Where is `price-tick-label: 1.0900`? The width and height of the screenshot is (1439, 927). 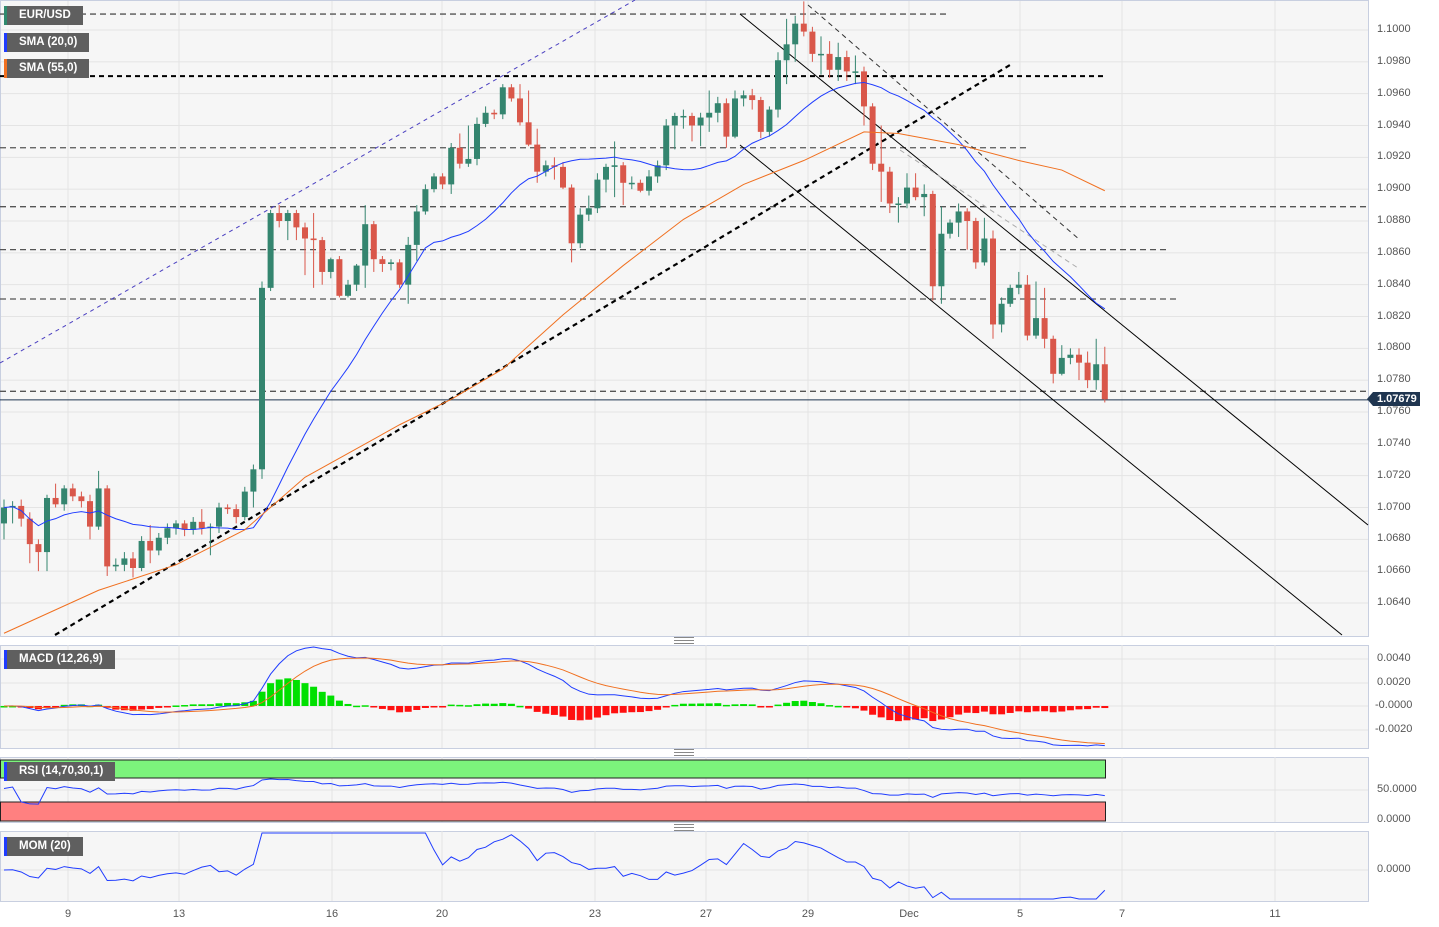
price-tick-label: 1.0900 is located at coordinates (1394, 188).